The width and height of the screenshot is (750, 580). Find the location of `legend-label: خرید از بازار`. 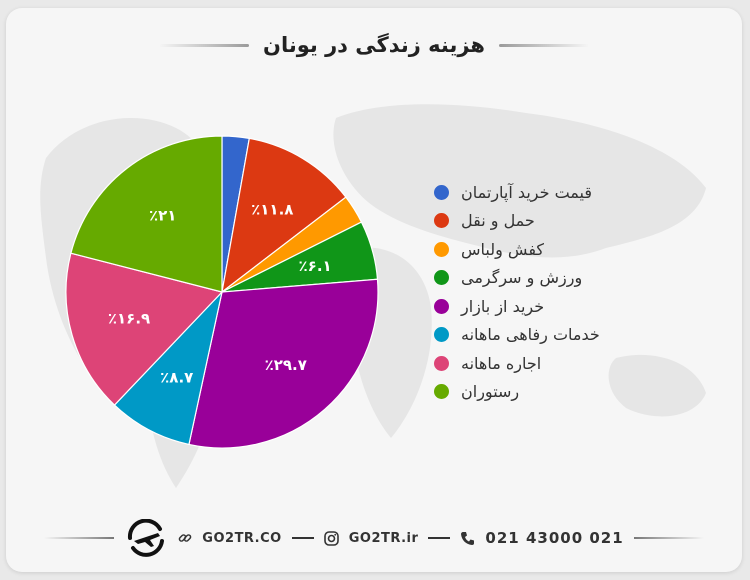

legend-label: خرید از بازار is located at coordinates (503, 306).